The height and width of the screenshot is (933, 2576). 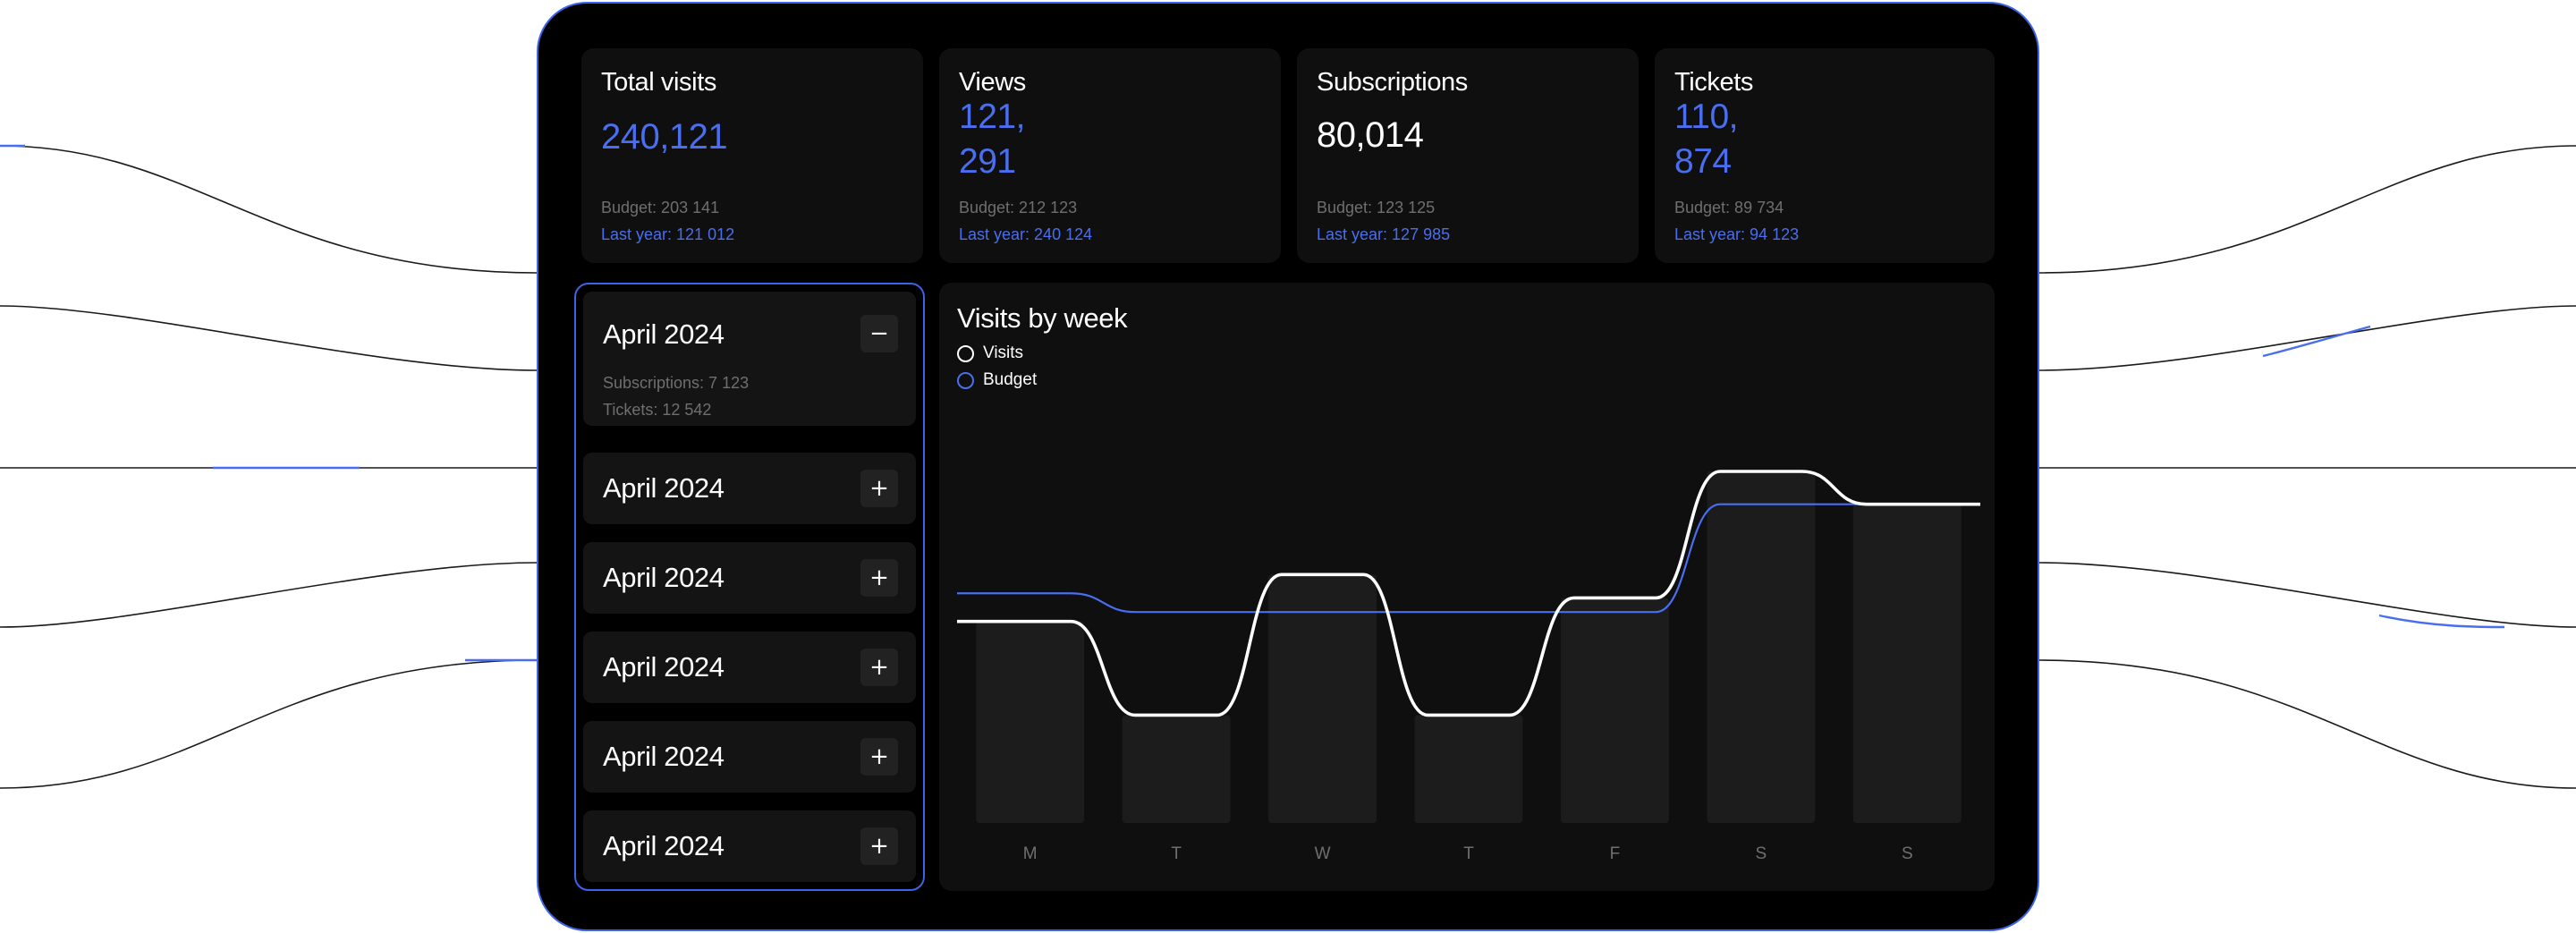 I want to click on legend-marker-budget, so click(x=965, y=380).